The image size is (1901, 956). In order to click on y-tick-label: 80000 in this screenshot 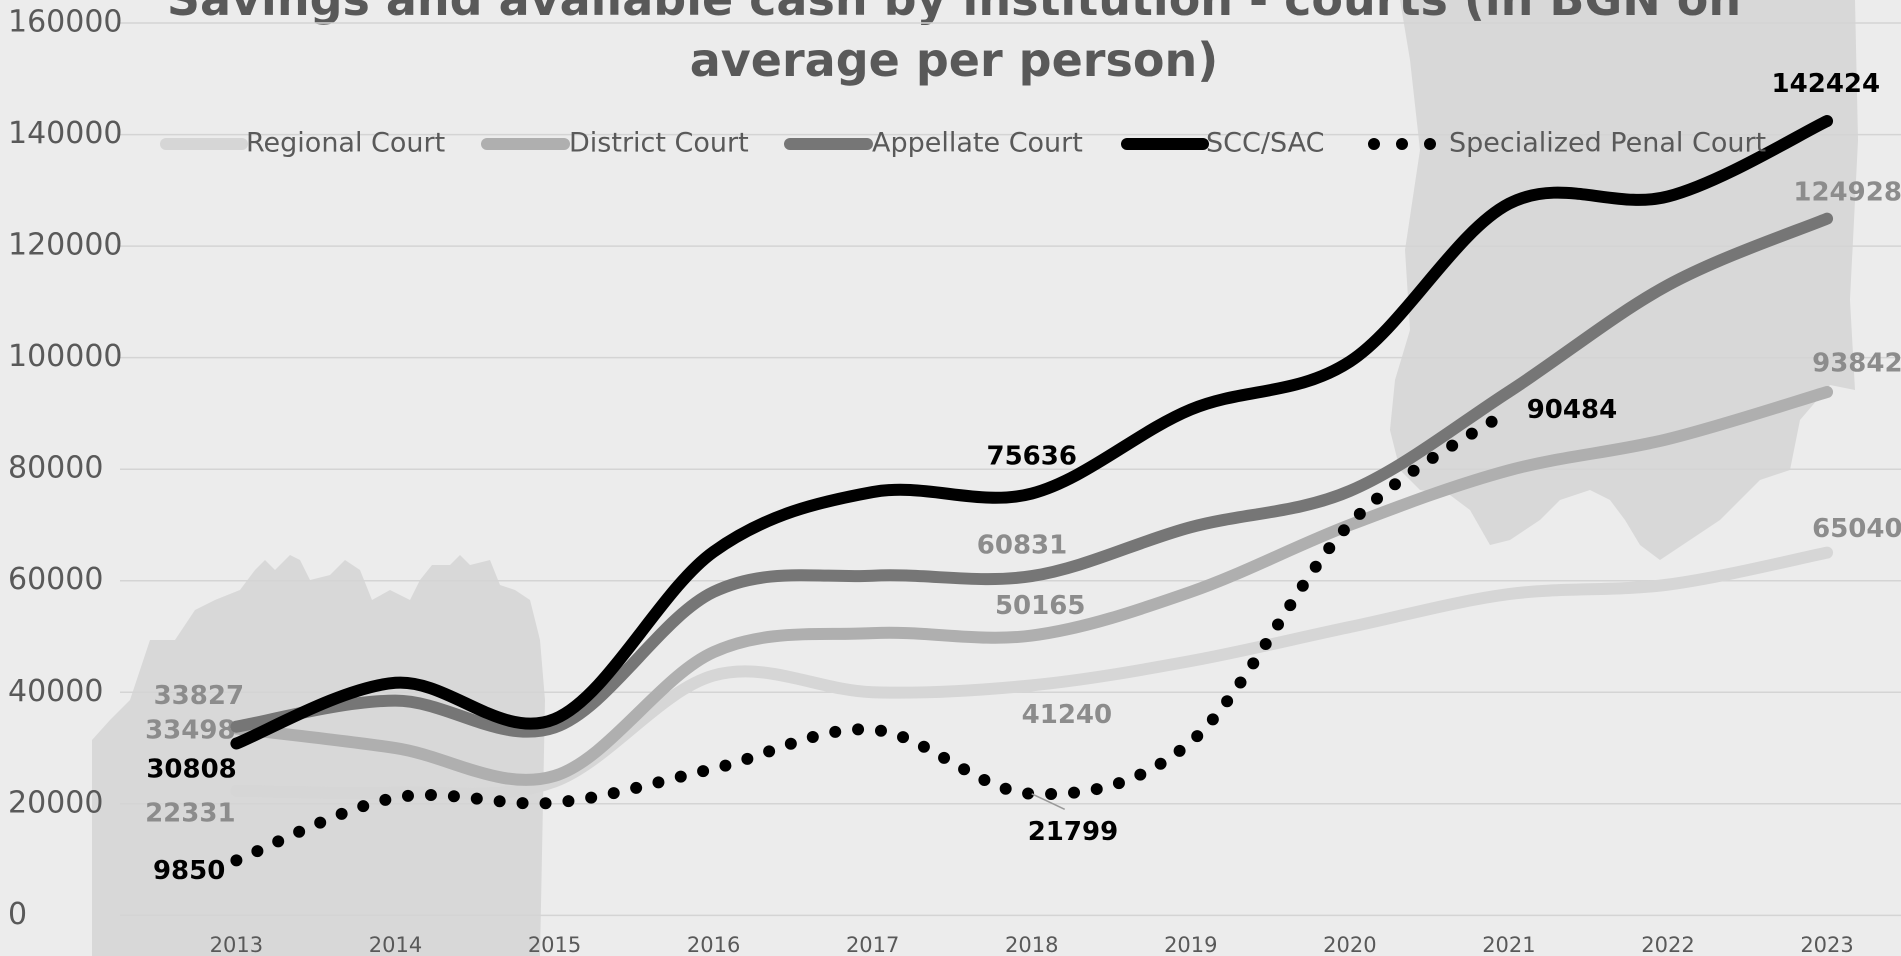, I will do `click(55, 468)`.